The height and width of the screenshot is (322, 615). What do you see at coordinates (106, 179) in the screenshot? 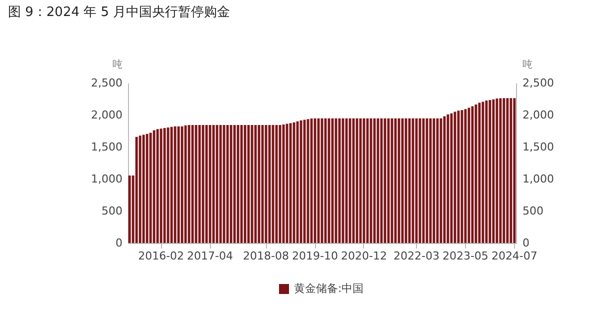
I see `y-tick-label: 1,000` at bounding box center [106, 179].